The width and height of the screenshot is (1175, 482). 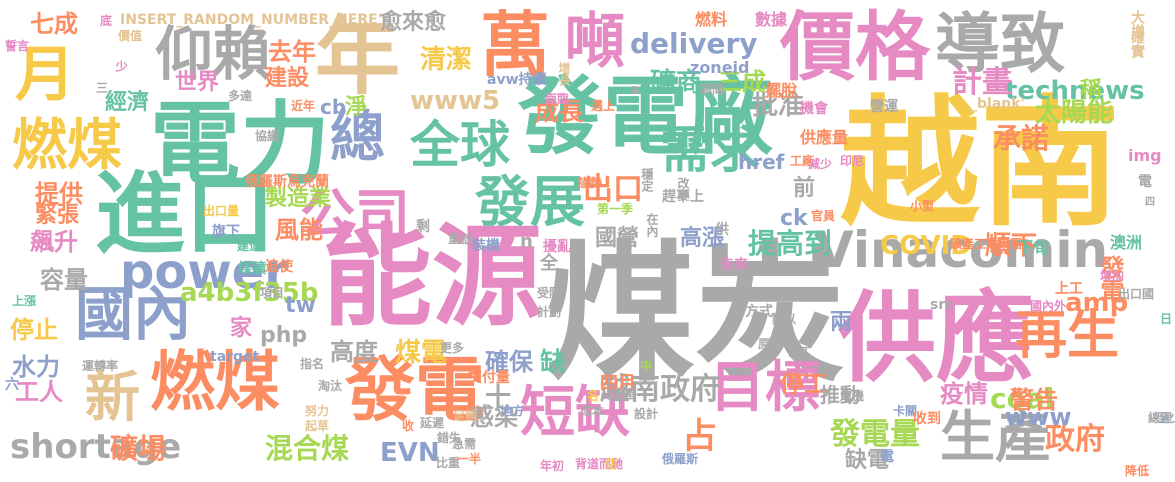 What do you see at coordinates (867, 460) in the screenshot?
I see `word-81: 缺電` at bounding box center [867, 460].